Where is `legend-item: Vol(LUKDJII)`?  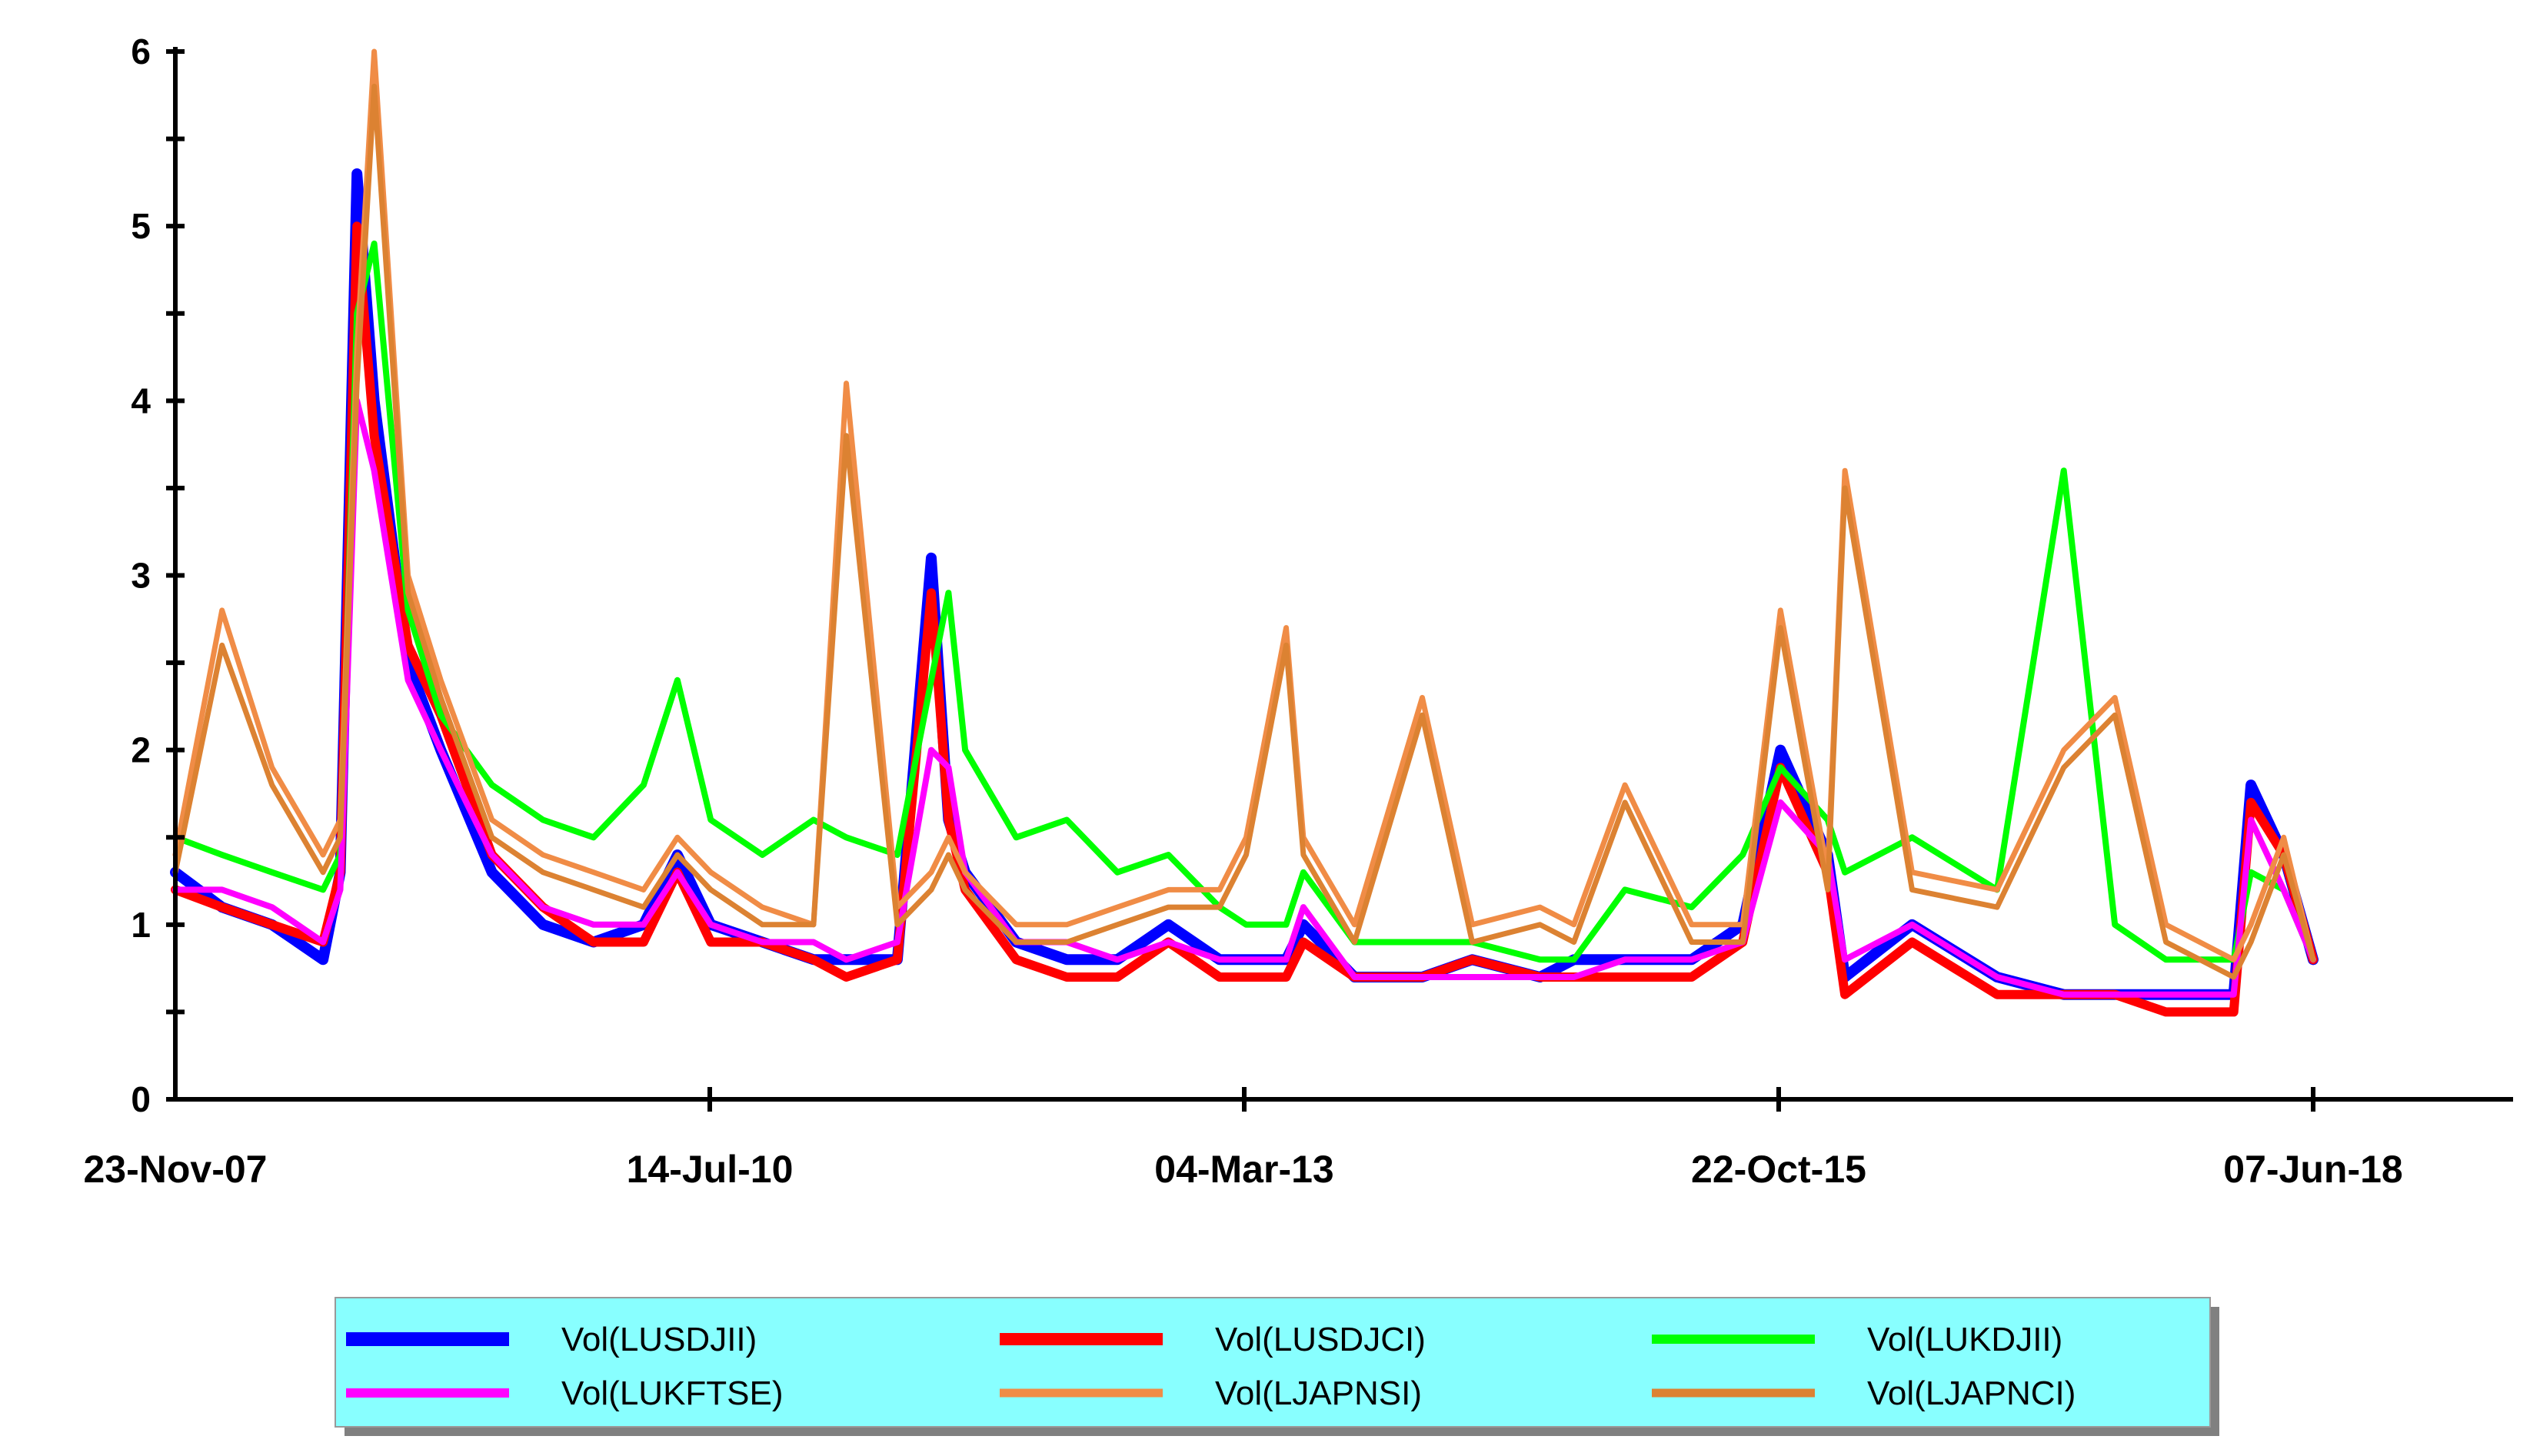
legend-item: Vol(LUKDJII) is located at coordinates (1857, 1339).